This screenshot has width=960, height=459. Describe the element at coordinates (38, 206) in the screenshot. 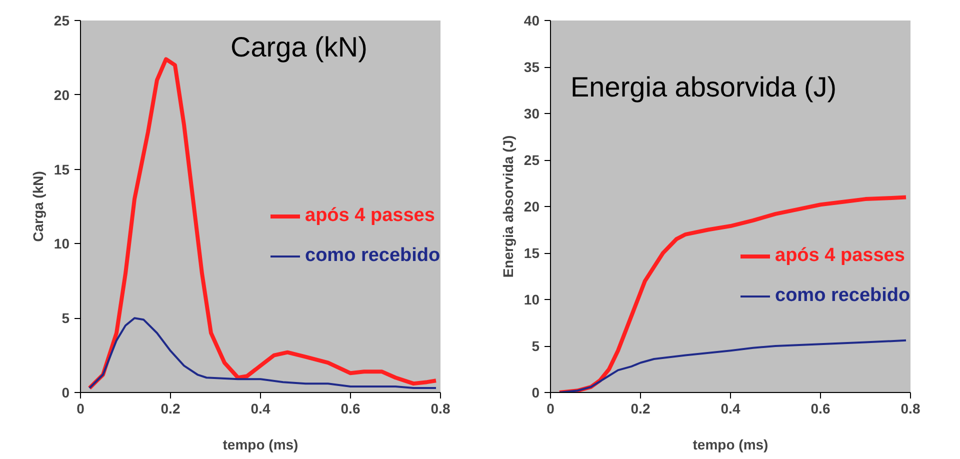

I see `y-axis-title: Carga (kN)` at that location.